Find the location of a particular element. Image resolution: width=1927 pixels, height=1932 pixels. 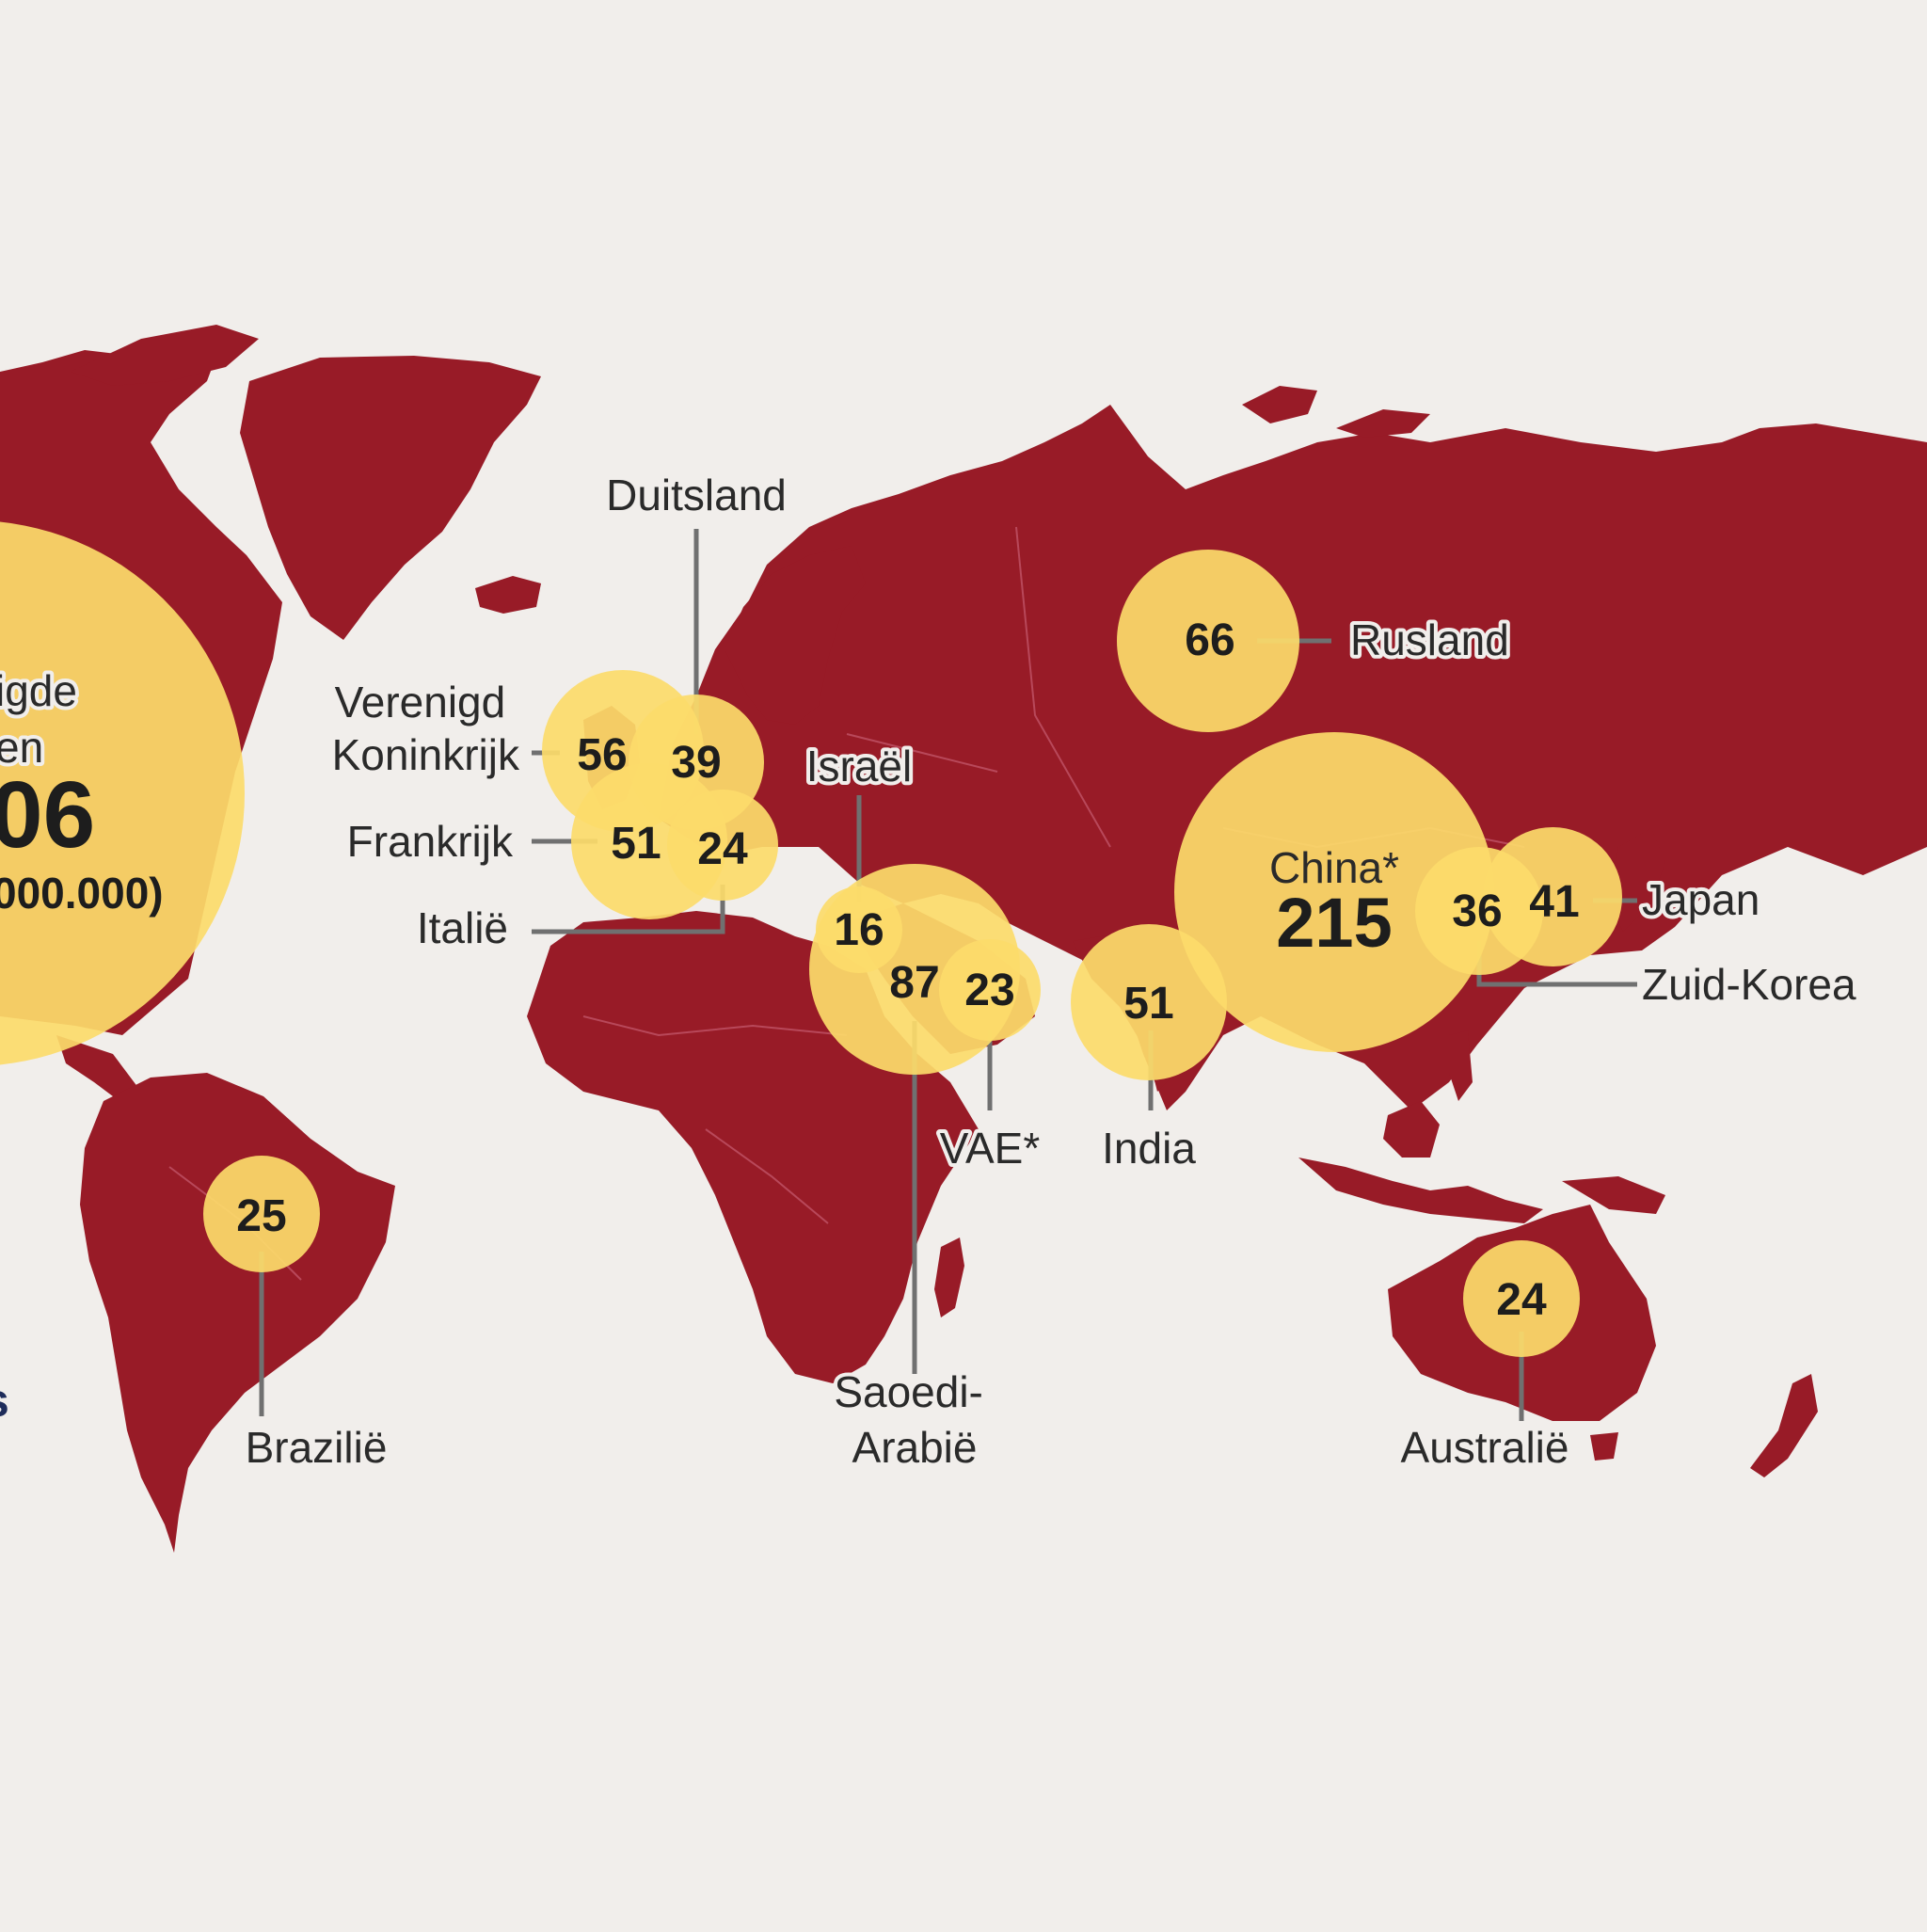

bubble-australia is located at coordinates (1521, 1298).